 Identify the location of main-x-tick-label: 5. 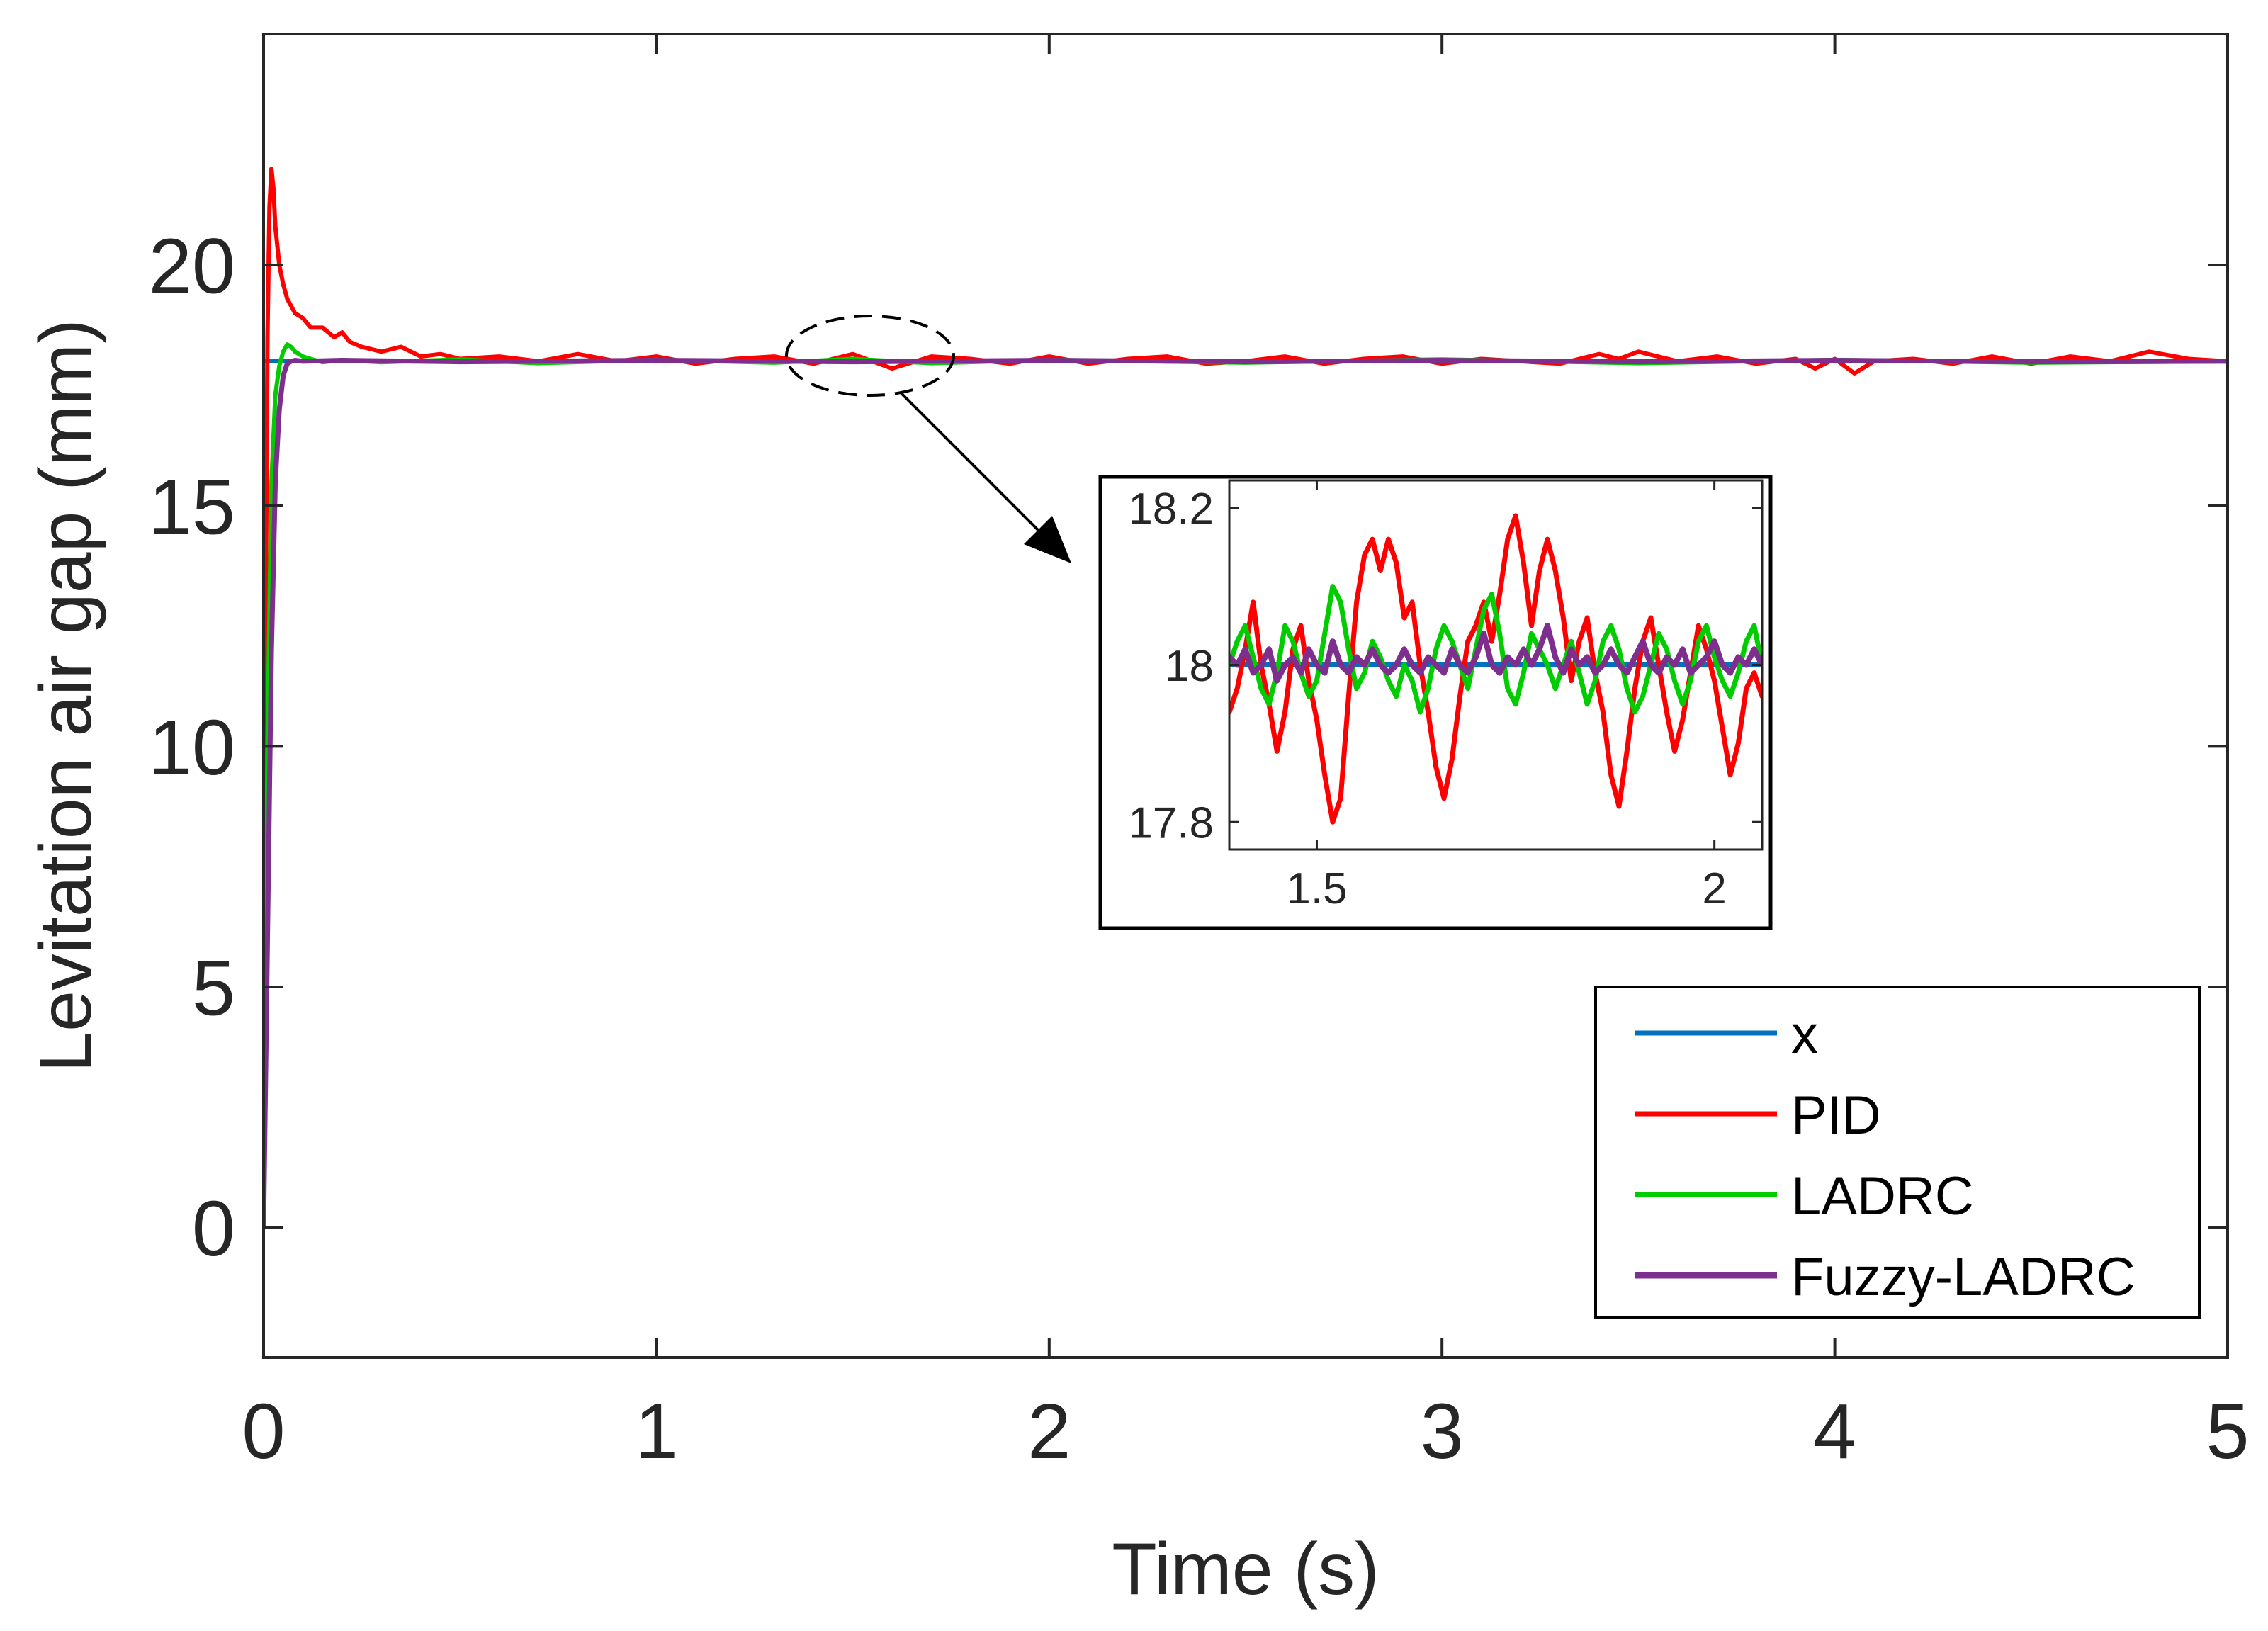
(2227, 1431).